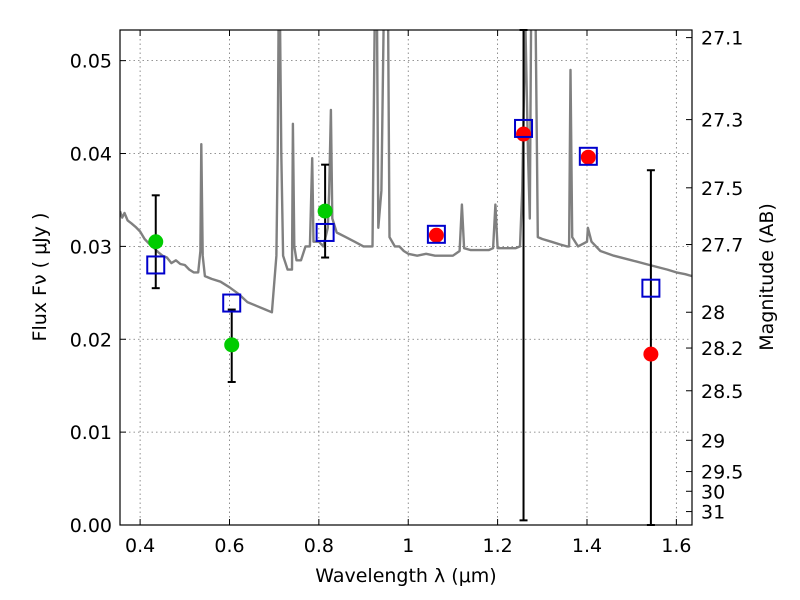 The width and height of the screenshot is (800, 600). I want to click on y2-tick-label: 28.5, so click(722, 392).